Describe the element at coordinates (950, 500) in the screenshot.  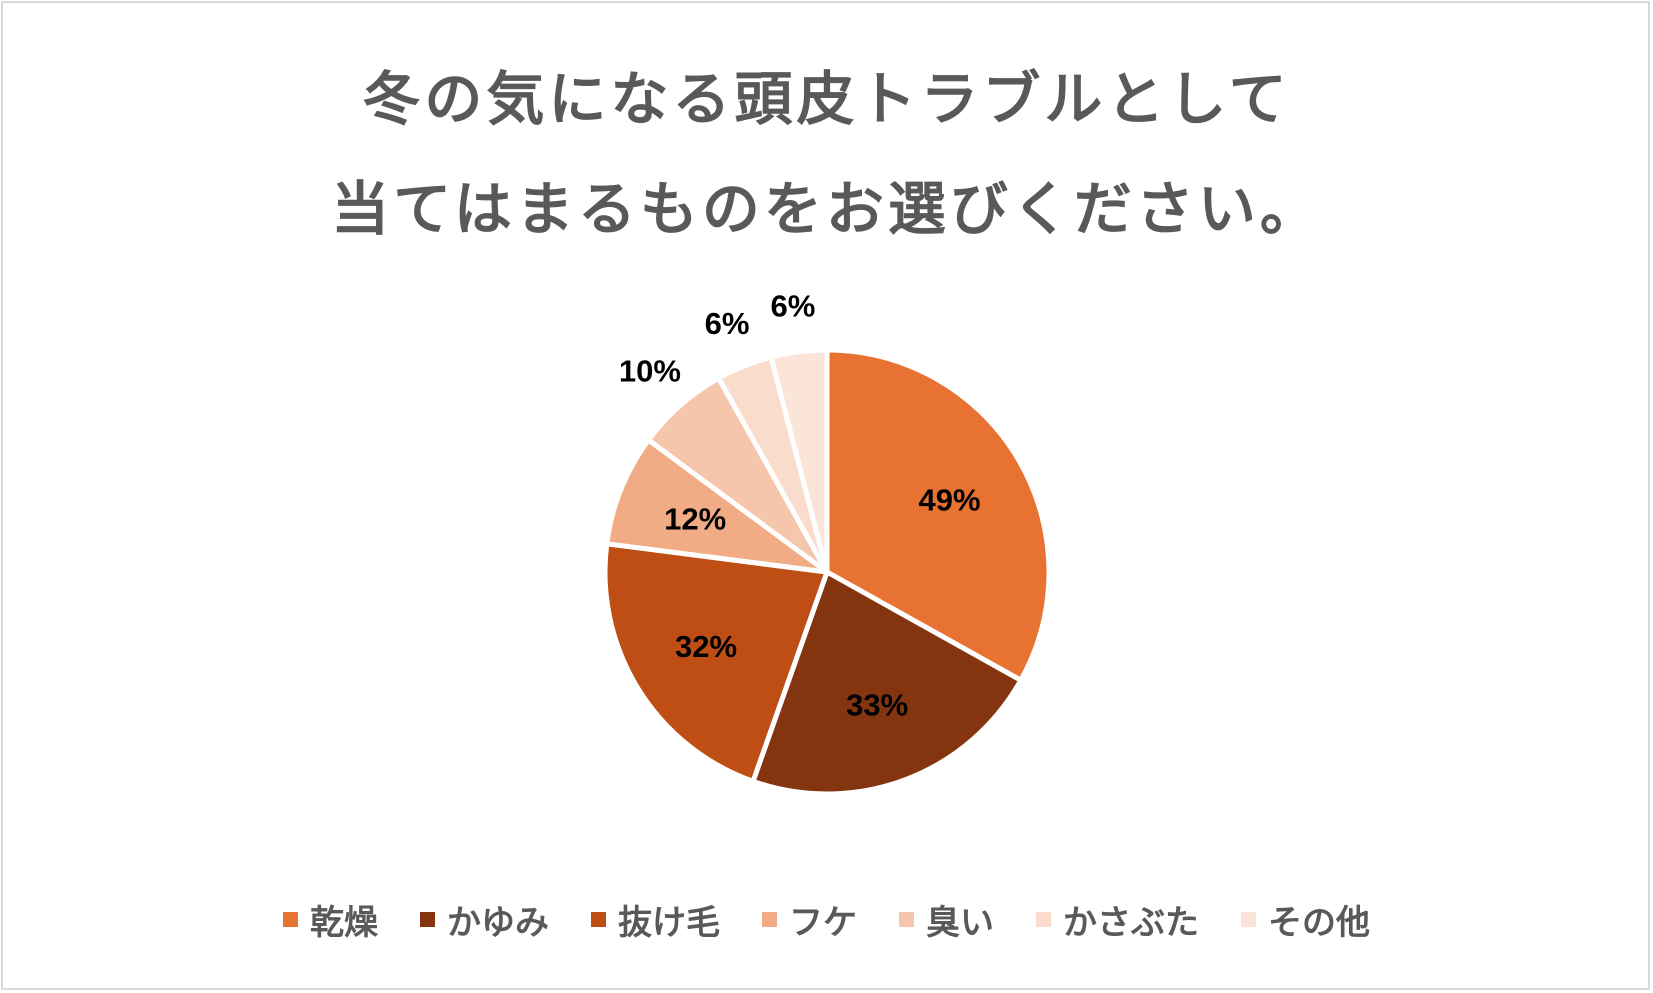
I see `data-label-1: 49%` at that location.